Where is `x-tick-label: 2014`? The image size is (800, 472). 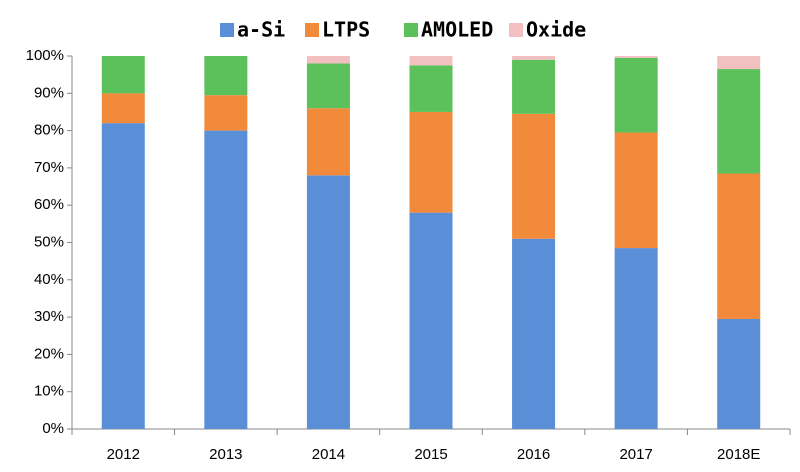 x-tick-label: 2014 is located at coordinates (328, 454).